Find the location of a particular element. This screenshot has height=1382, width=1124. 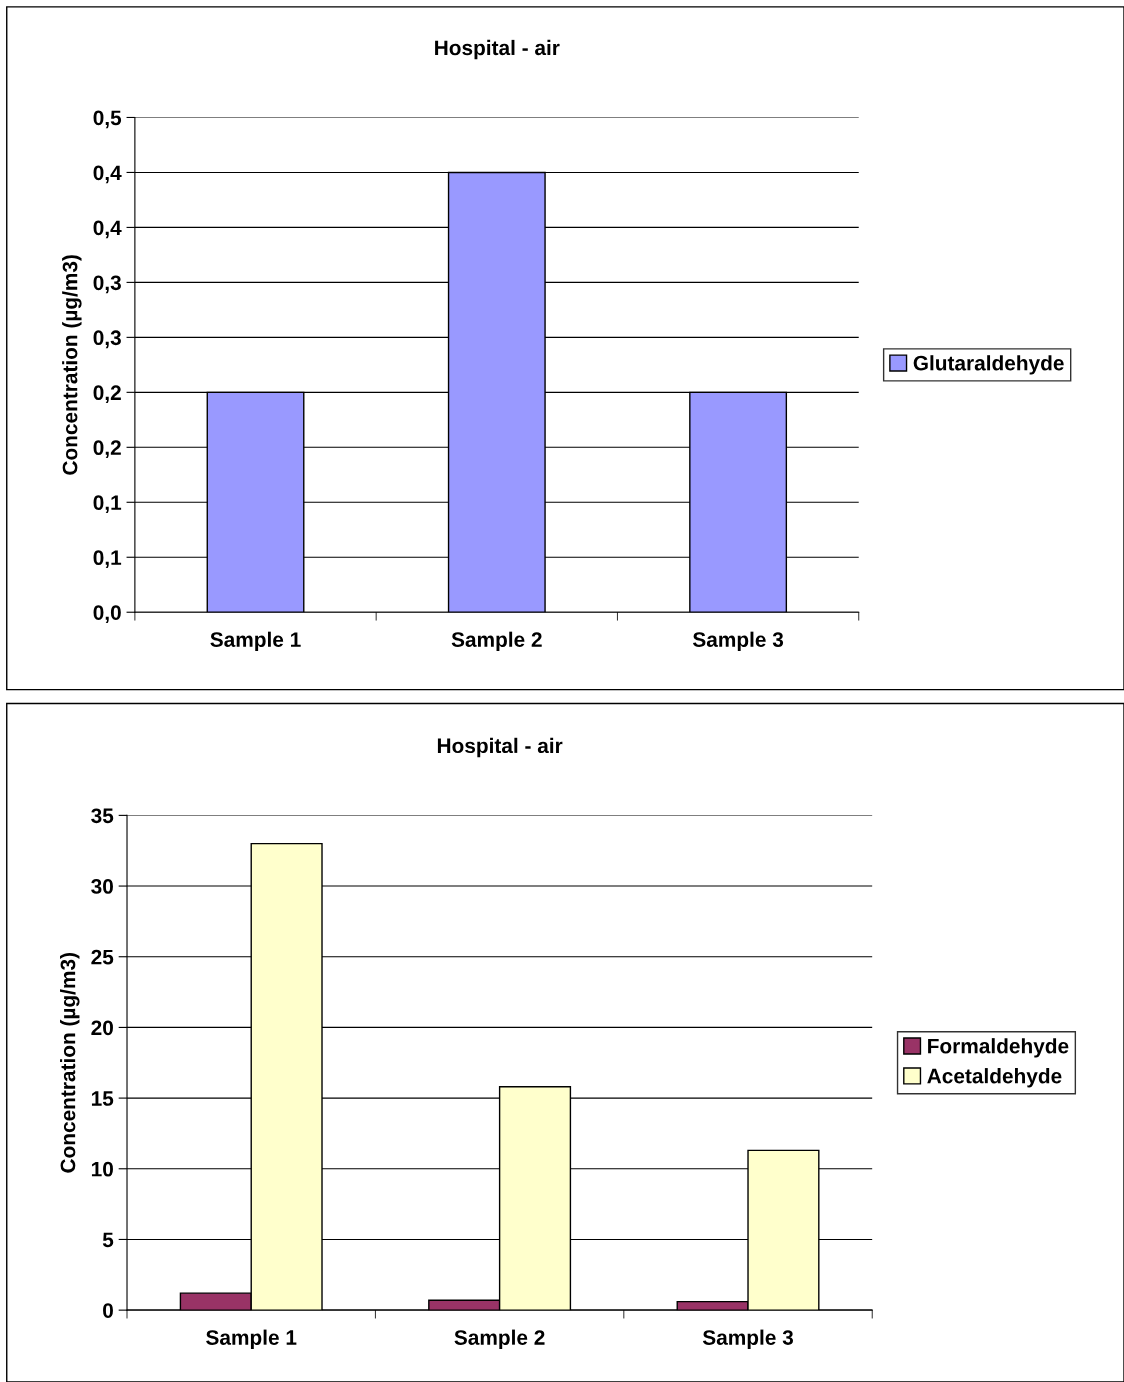

y-tick-label: 30 is located at coordinates (102, 886).